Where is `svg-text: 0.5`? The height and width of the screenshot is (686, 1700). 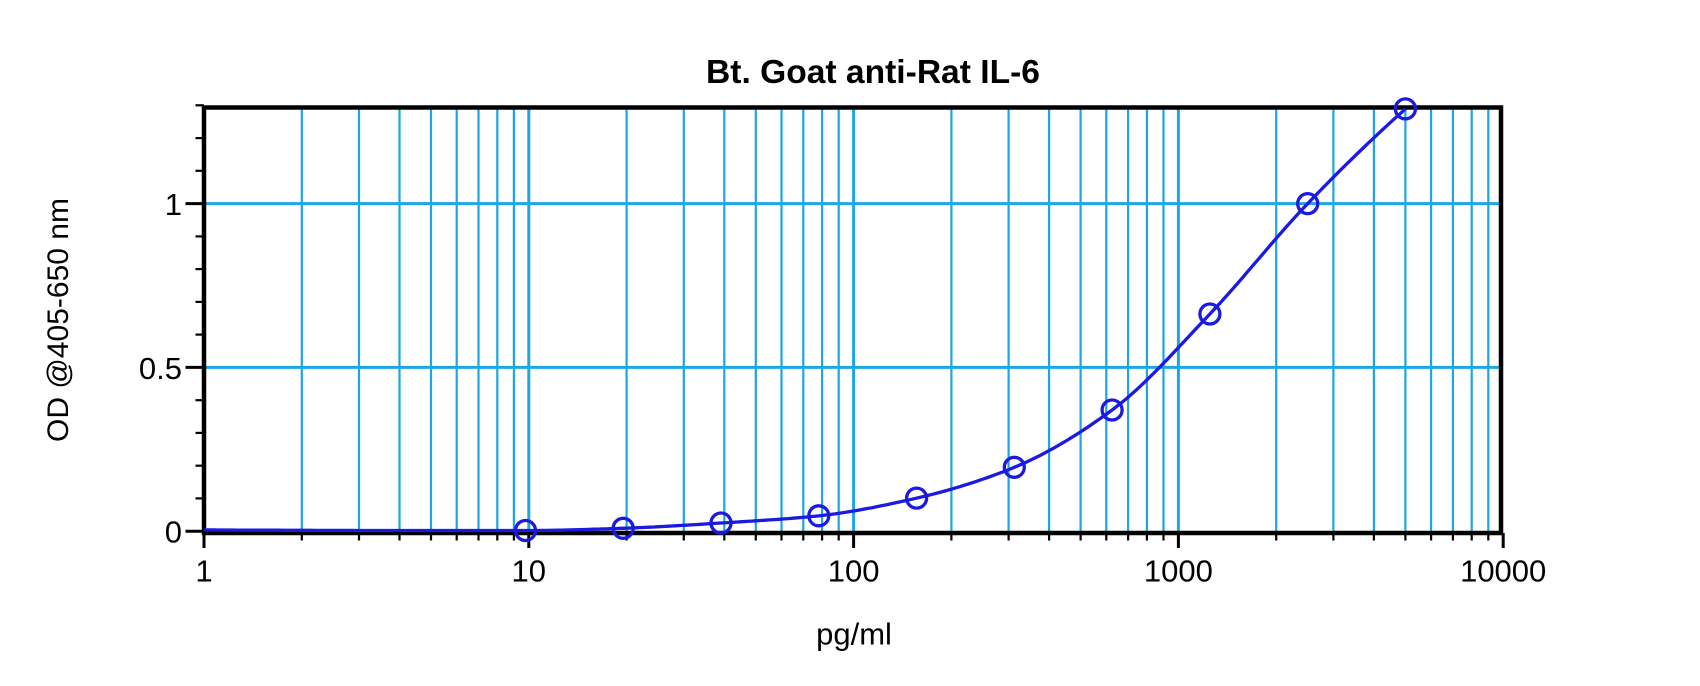
svg-text: 0.5 is located at coordinates (160, 368).